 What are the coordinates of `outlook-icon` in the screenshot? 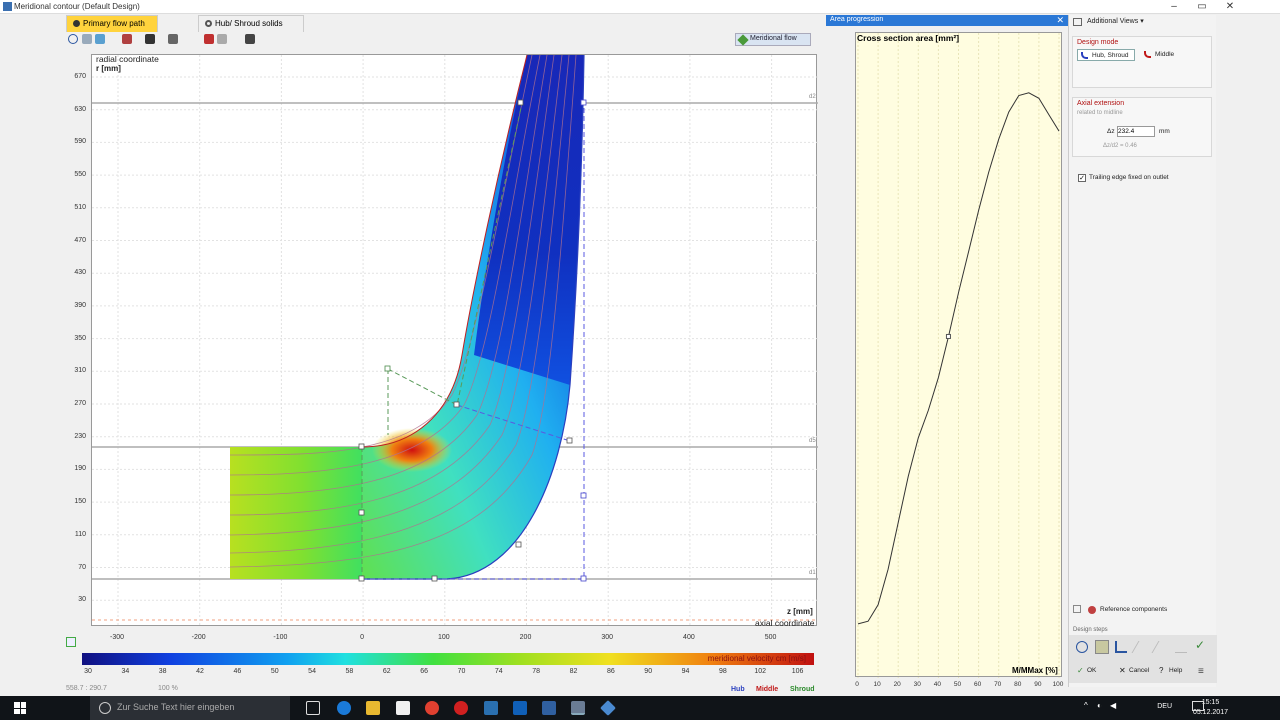 It's located at (520, 708).